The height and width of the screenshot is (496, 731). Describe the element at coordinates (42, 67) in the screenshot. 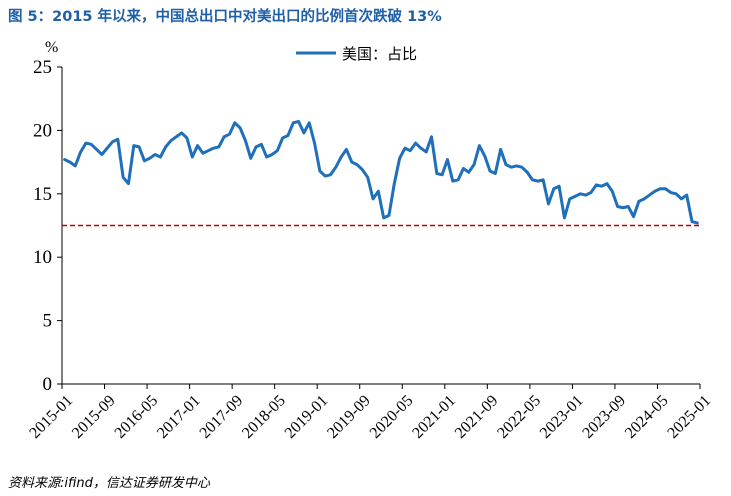

I see `y-tick-label: 25` at that location.